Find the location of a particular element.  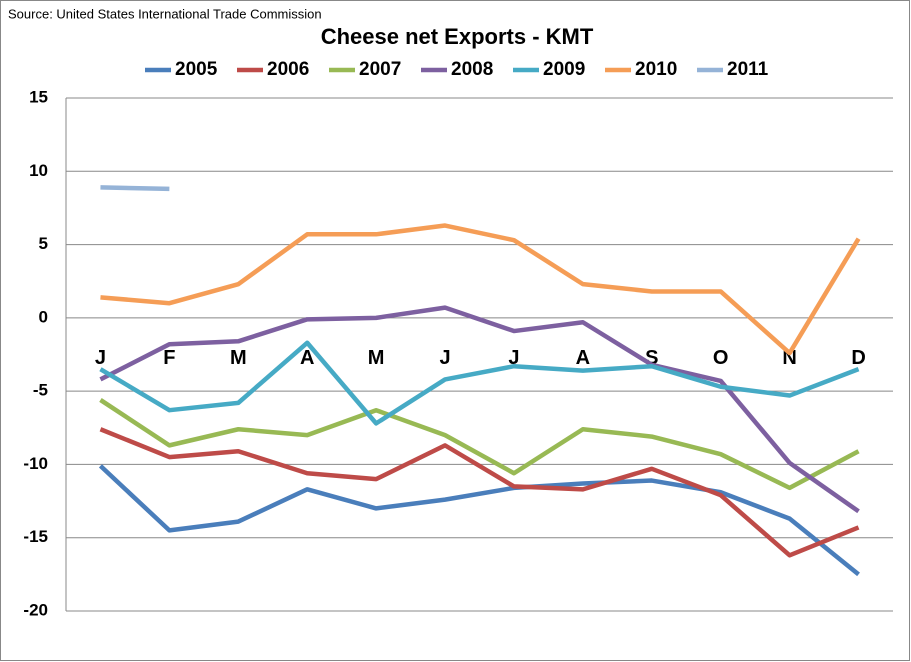

x-tick-label: D is located at coordinates (858, 358).